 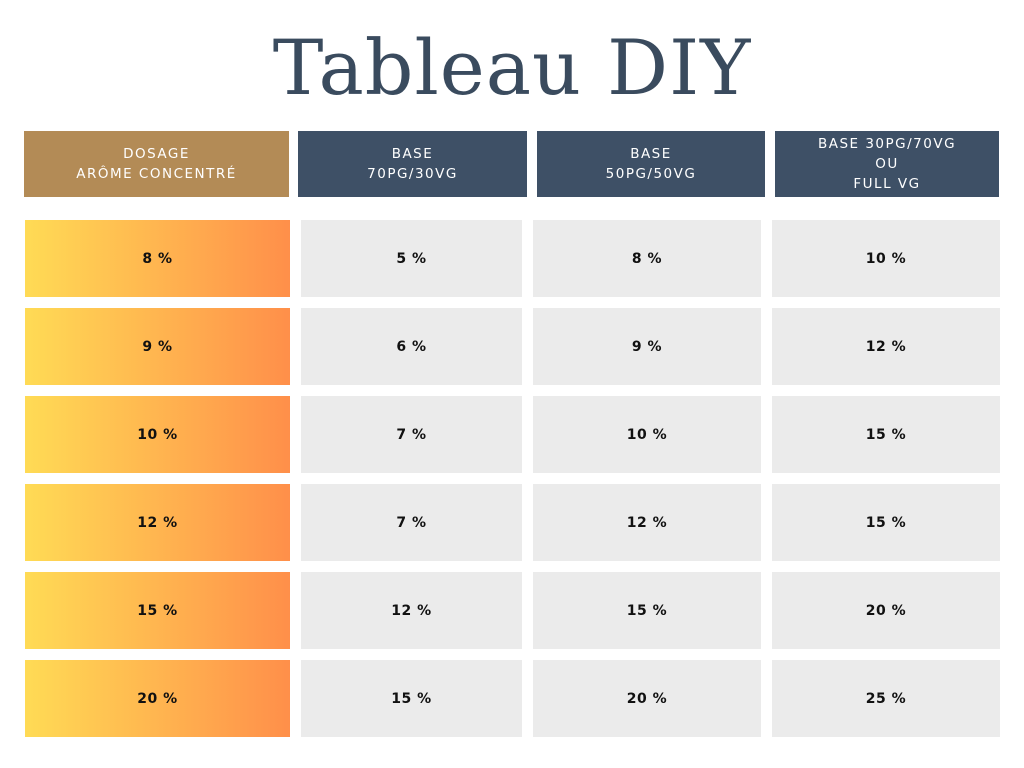 I want to click on header-base-30pg-70vg: BASE 30PG/70VG OU FULL VG, so click(x=887, y=164).